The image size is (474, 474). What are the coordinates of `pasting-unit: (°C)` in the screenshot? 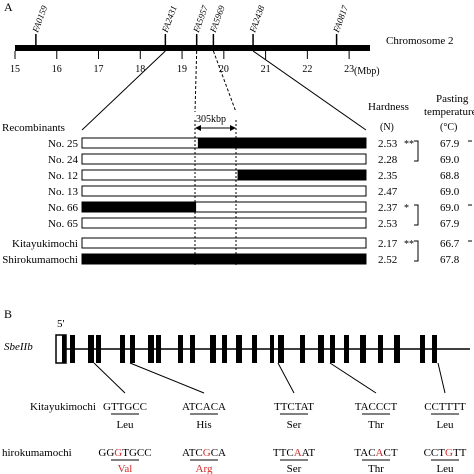 It's located at (448, 127).